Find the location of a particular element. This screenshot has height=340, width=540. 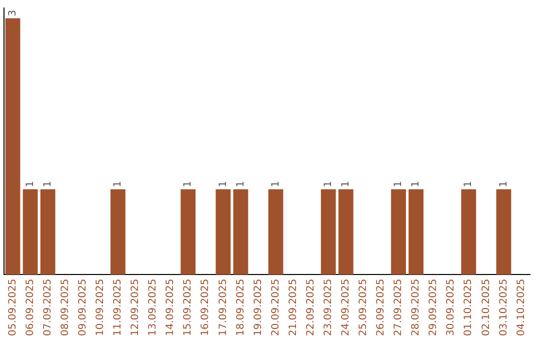

x-tick-label: 18.09.2025 is located at coordinates (240, 307).